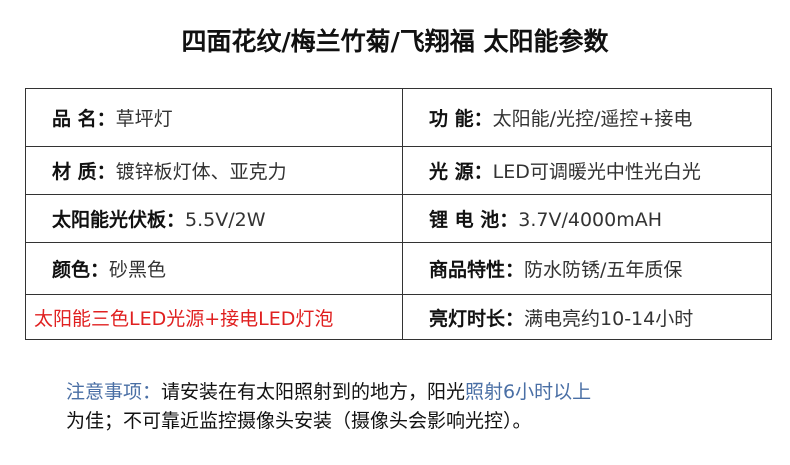  Describe the element at coordinates (461, 172) in the screenshot. I see `spec-key: 光 源：` at that location.